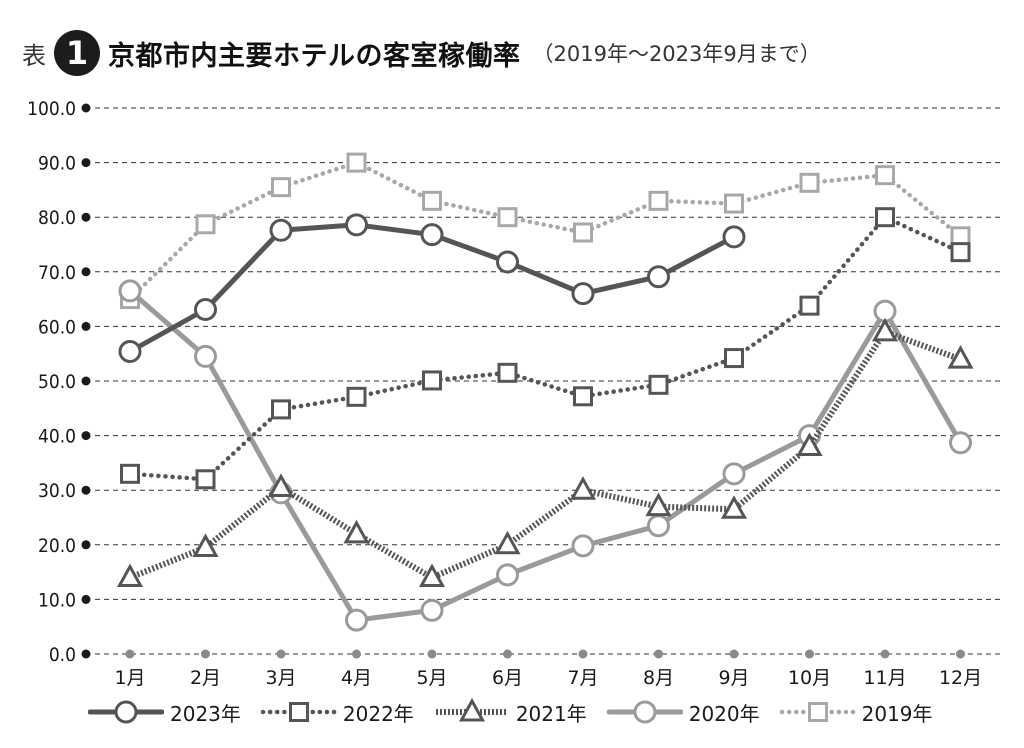 The height and width of the screenshot is (748, 1024). I want to click on x-tick-label: 6月, so click(507, 678).